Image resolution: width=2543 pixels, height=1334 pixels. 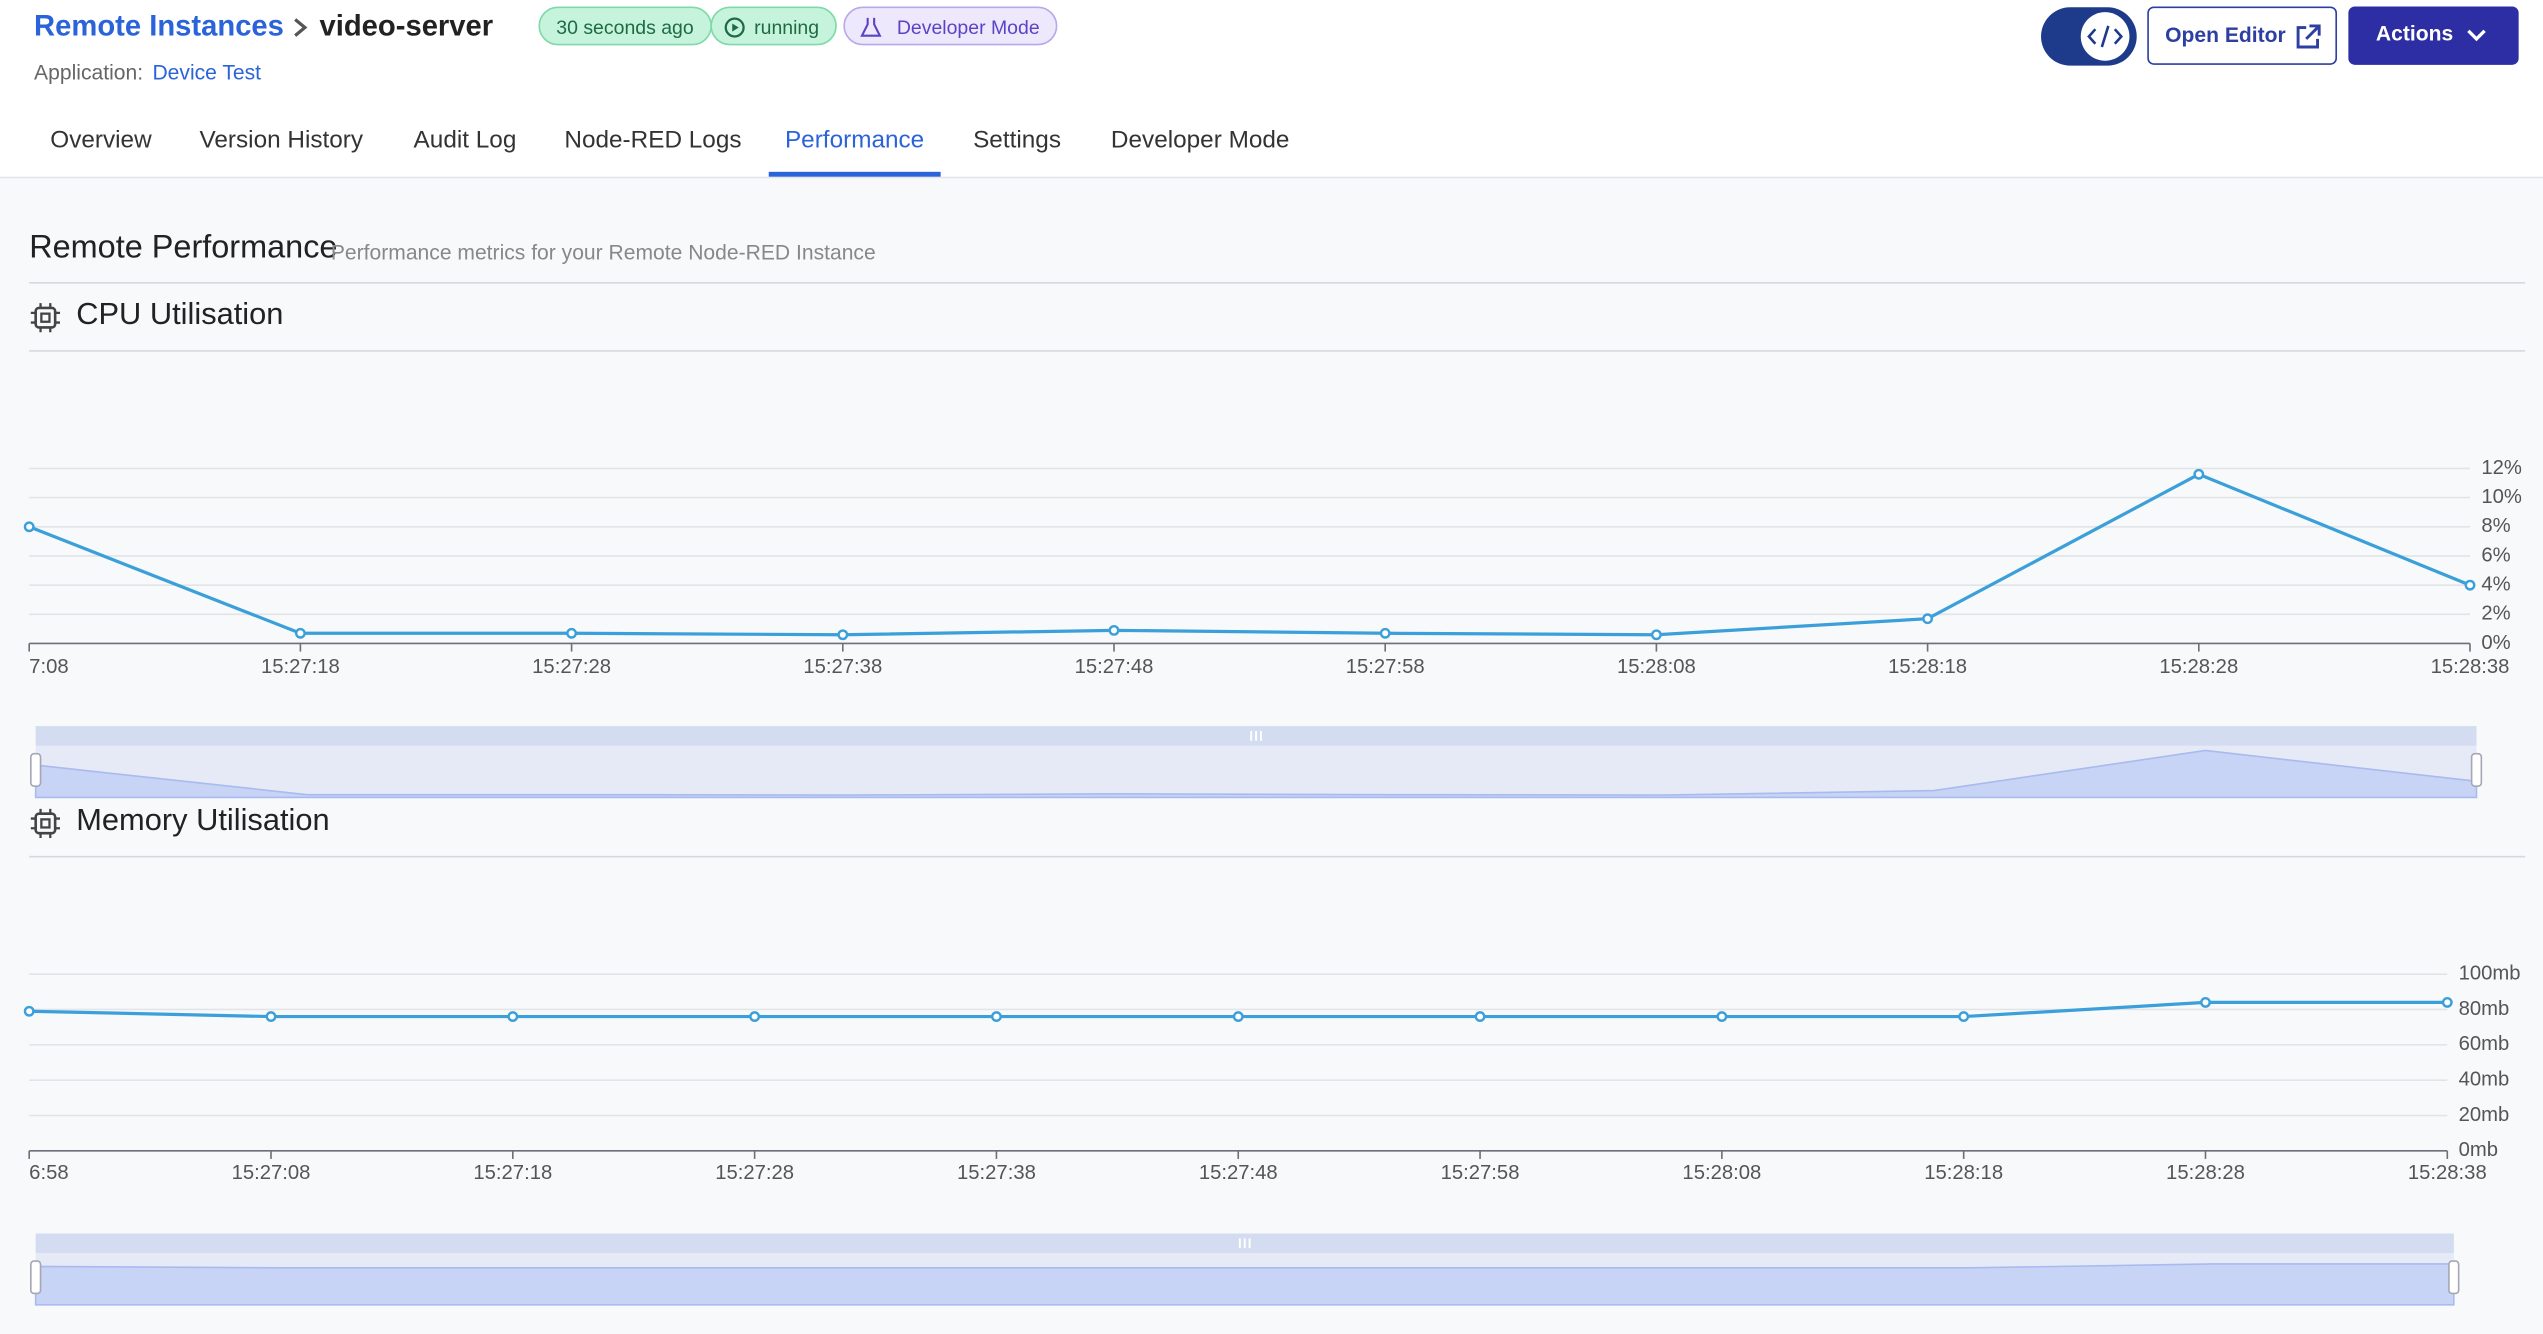 I want to click on y-tick-label: 10%, so click(x=2501, y=497).